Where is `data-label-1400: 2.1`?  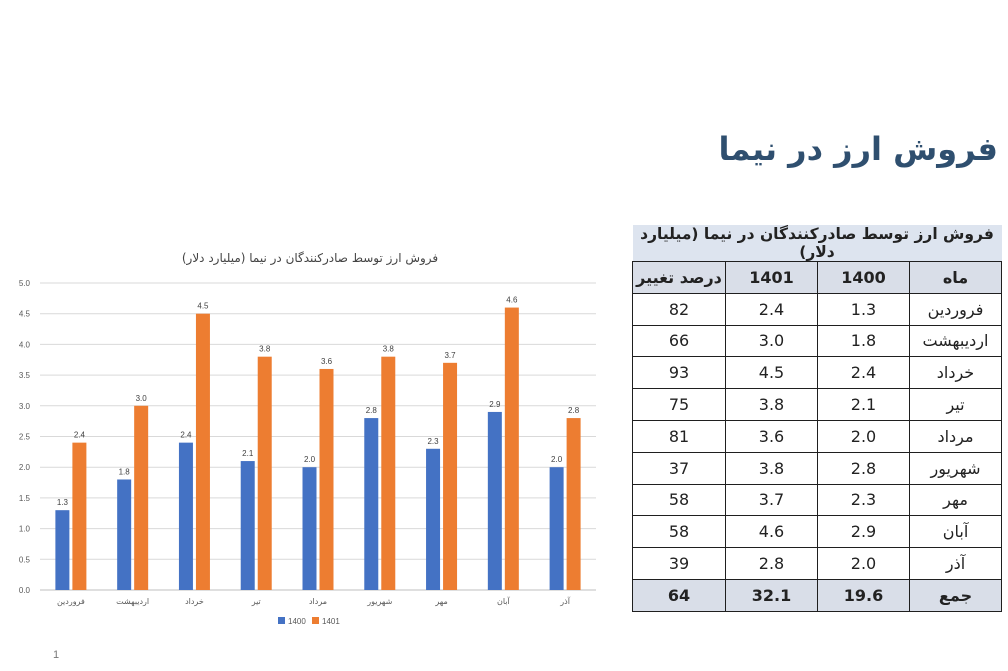
data-label-1400: 2.1 is located at coordinates (248, 453).